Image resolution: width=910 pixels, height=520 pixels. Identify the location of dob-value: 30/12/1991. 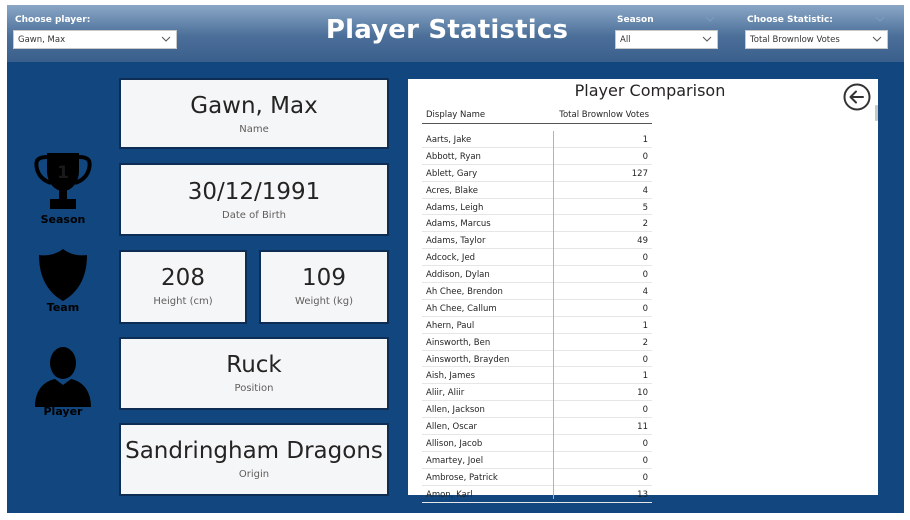
(254, 192).